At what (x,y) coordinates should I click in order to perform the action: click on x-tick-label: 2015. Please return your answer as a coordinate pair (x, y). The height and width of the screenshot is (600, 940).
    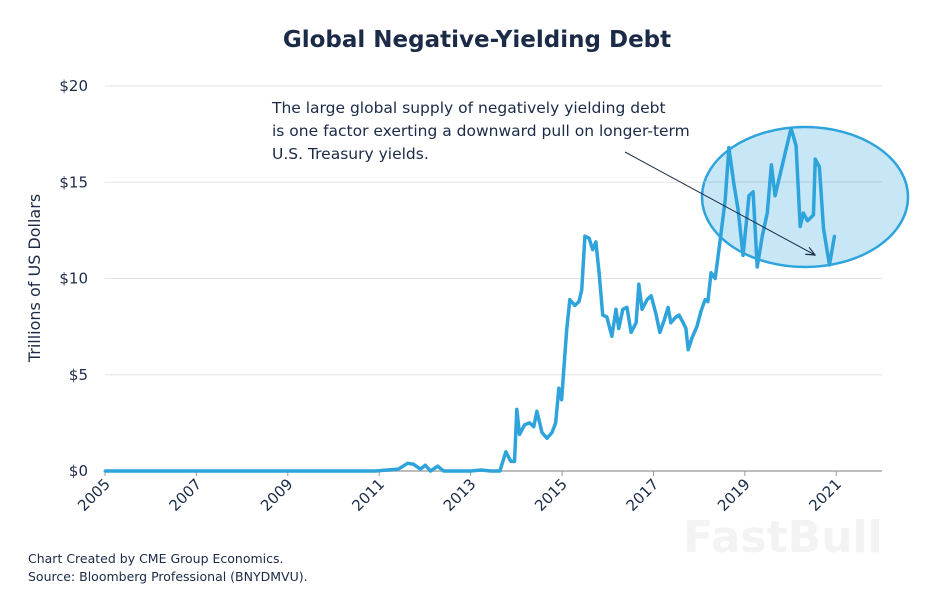
    Looking at the image, I should click on (551, 495).